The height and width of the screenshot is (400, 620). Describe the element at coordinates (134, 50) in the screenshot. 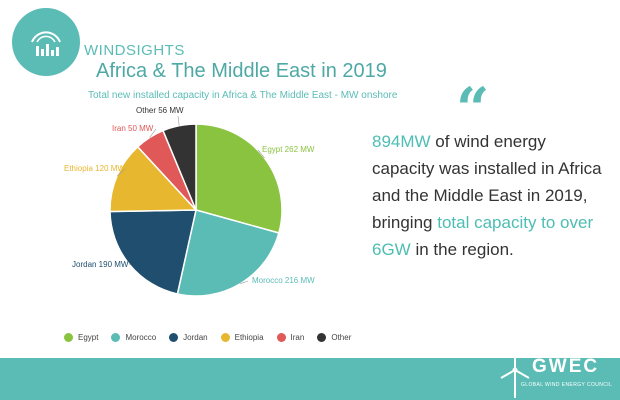

I see `brand-name: WINDSIGHTS` at that location.